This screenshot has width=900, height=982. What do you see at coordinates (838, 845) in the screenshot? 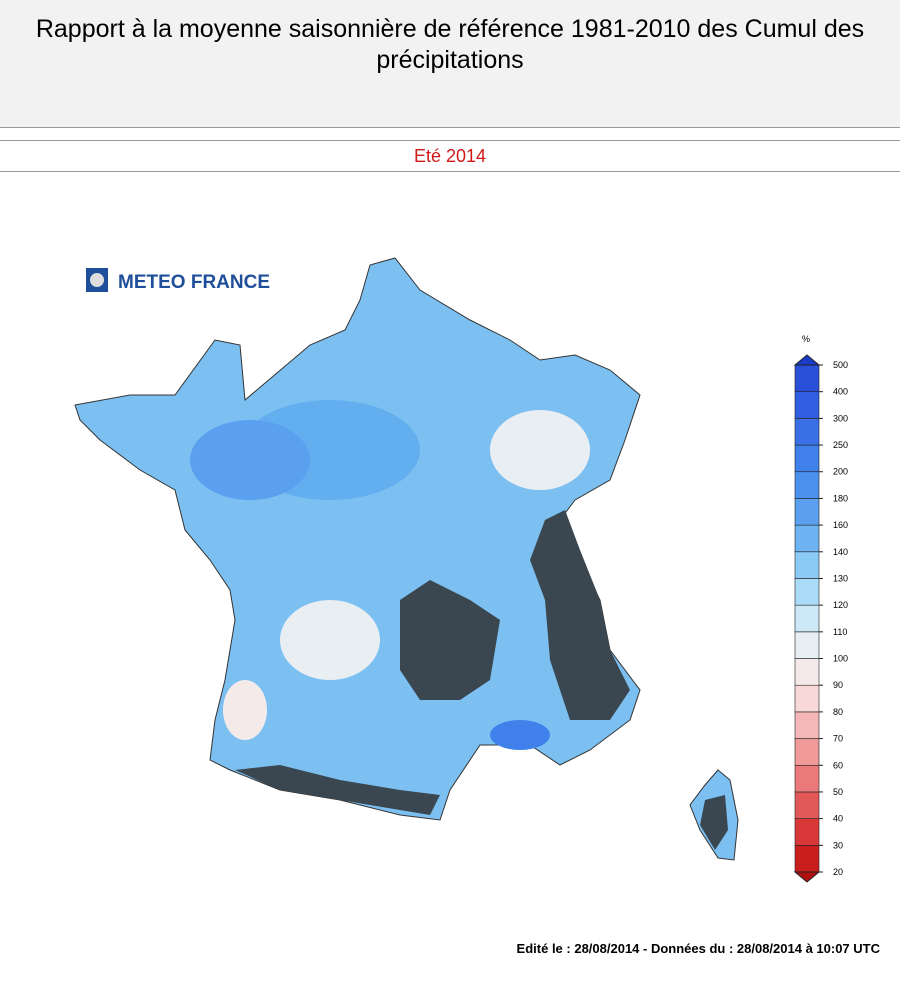
I see `colorbar-label: 30` at bounding box center [838, 845].